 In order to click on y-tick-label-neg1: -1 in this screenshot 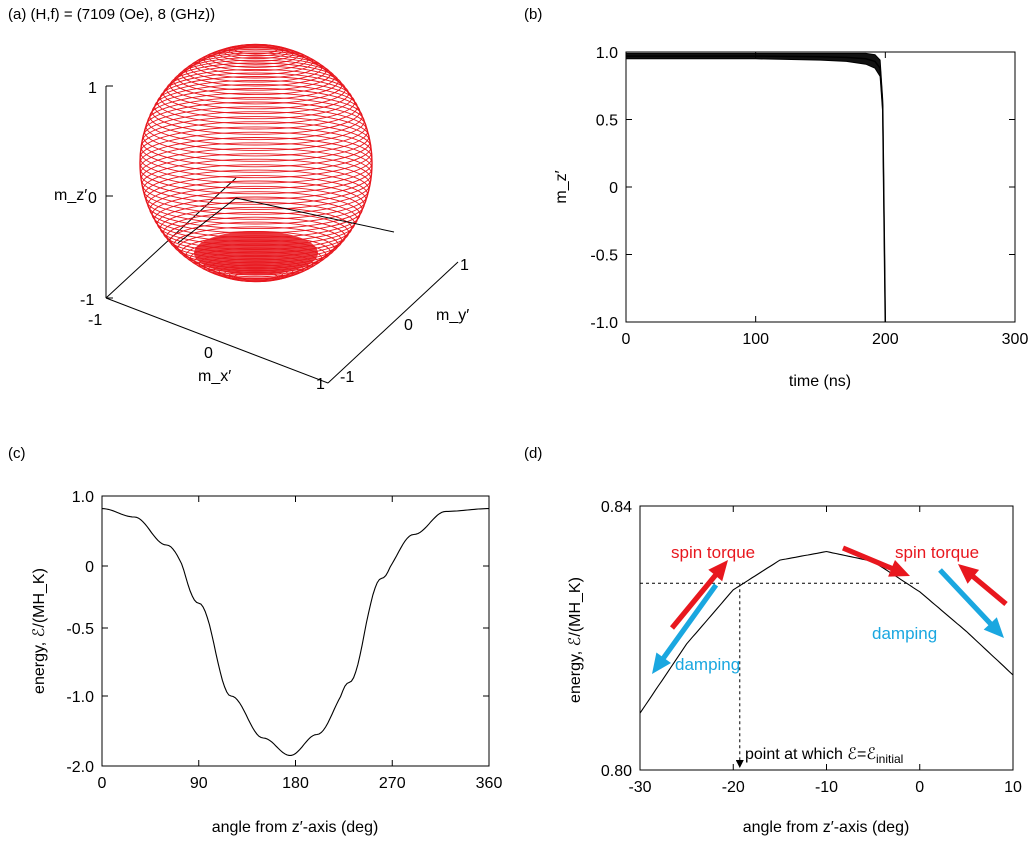, I will do `click(347, 377)`.